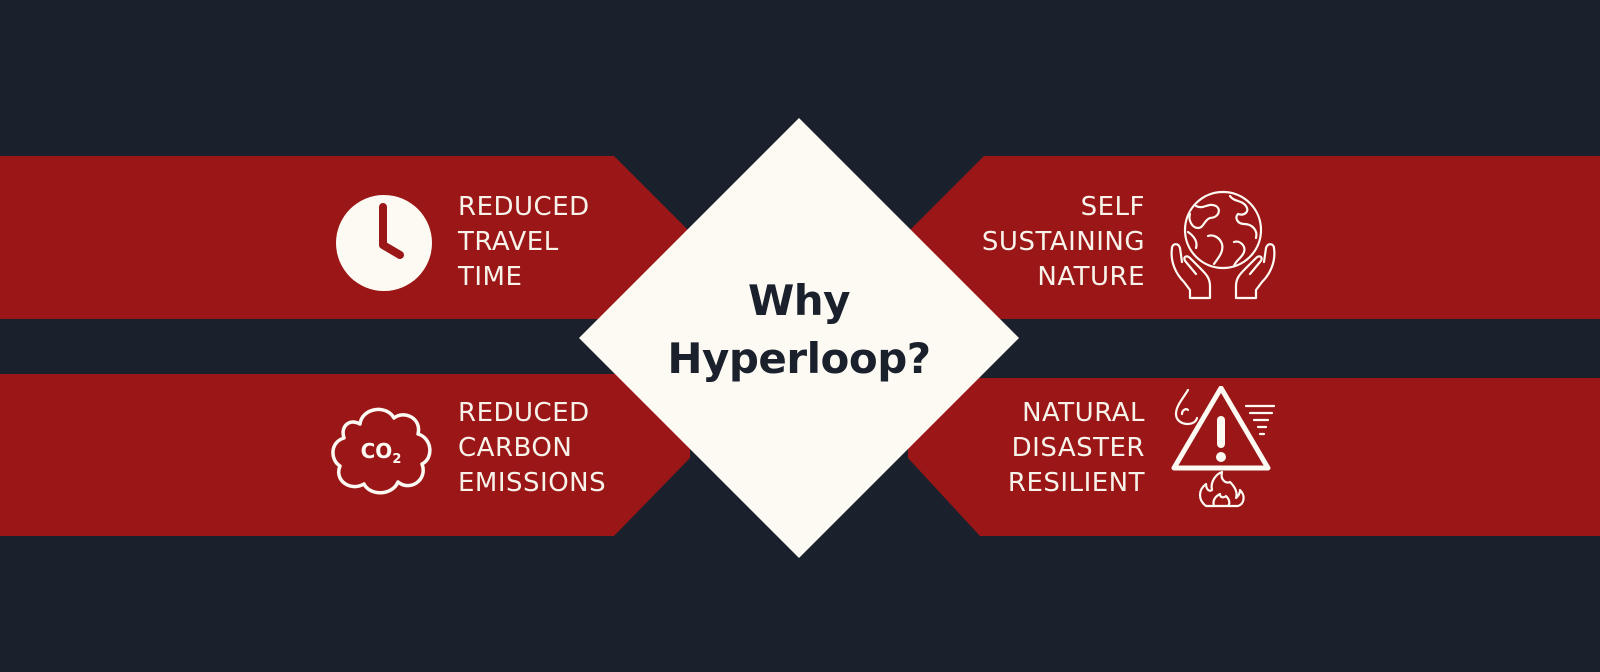 This screenshot has height=672, width=1600. What do you see at coordinates (1063, 242) in the screenshot?
I see `benefit-self-sustaining-nature: SELF SUSTAINING NATURE` at bounding box center [1063, 242].